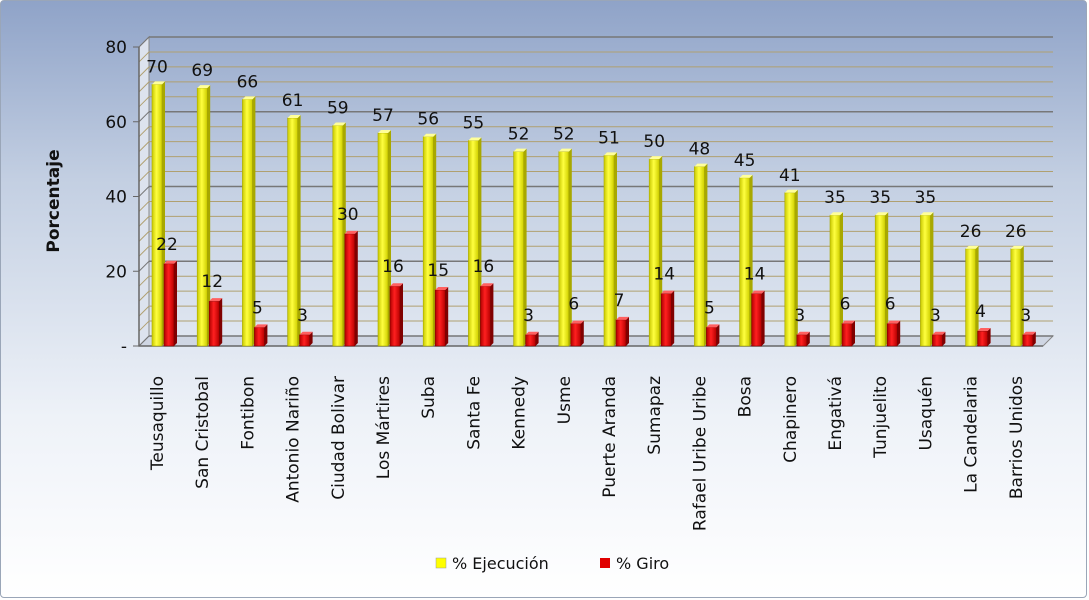 The image size is (1089, 600). Describe the element at coordinates (609, 138) in the screenshot. I see `data-label-ejecucion: 51` at that location.